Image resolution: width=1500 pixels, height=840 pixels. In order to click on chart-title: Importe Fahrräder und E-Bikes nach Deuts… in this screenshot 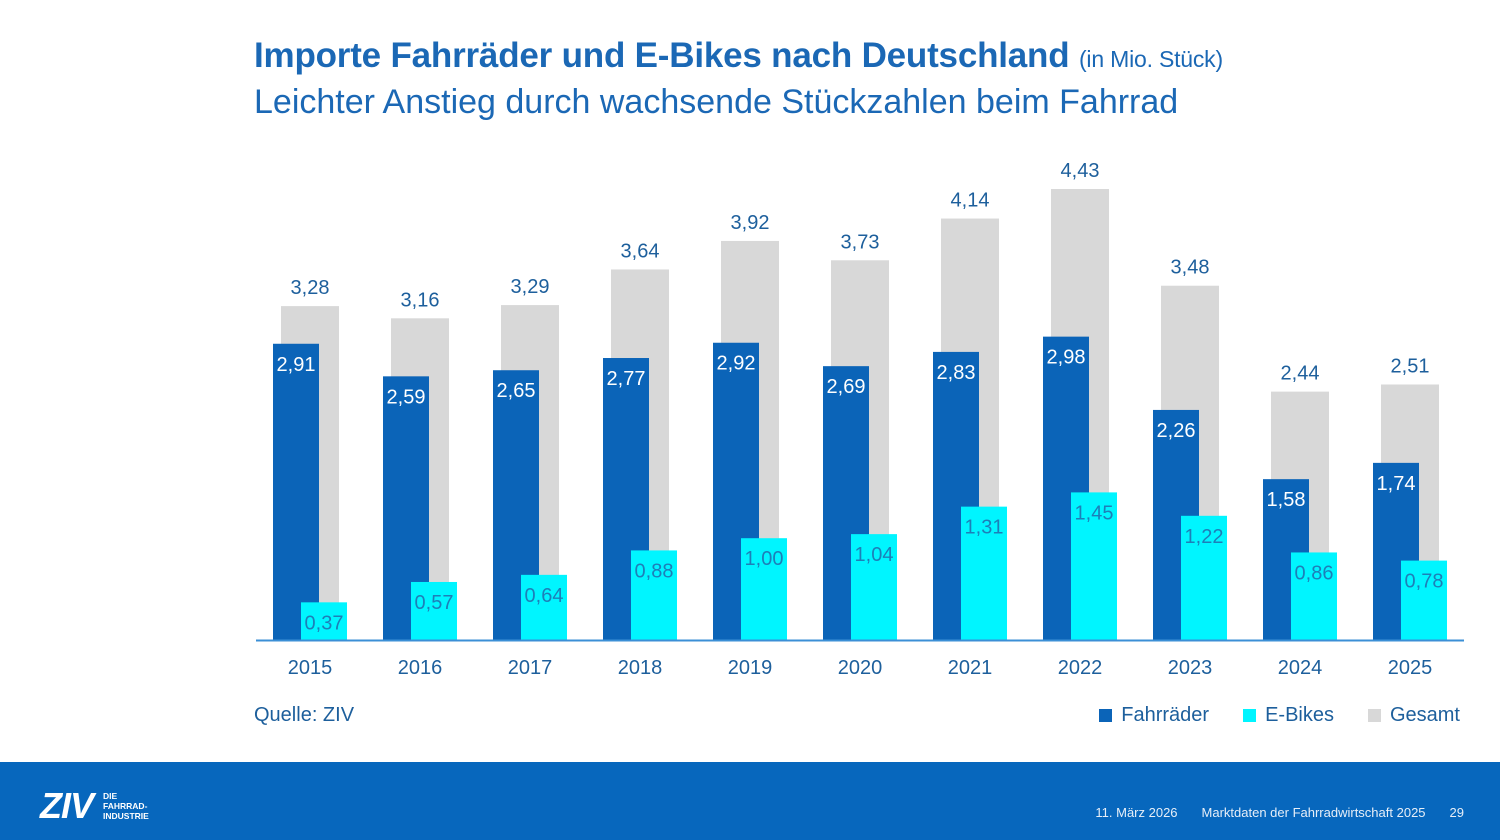, I will do `click(738, 56)`.